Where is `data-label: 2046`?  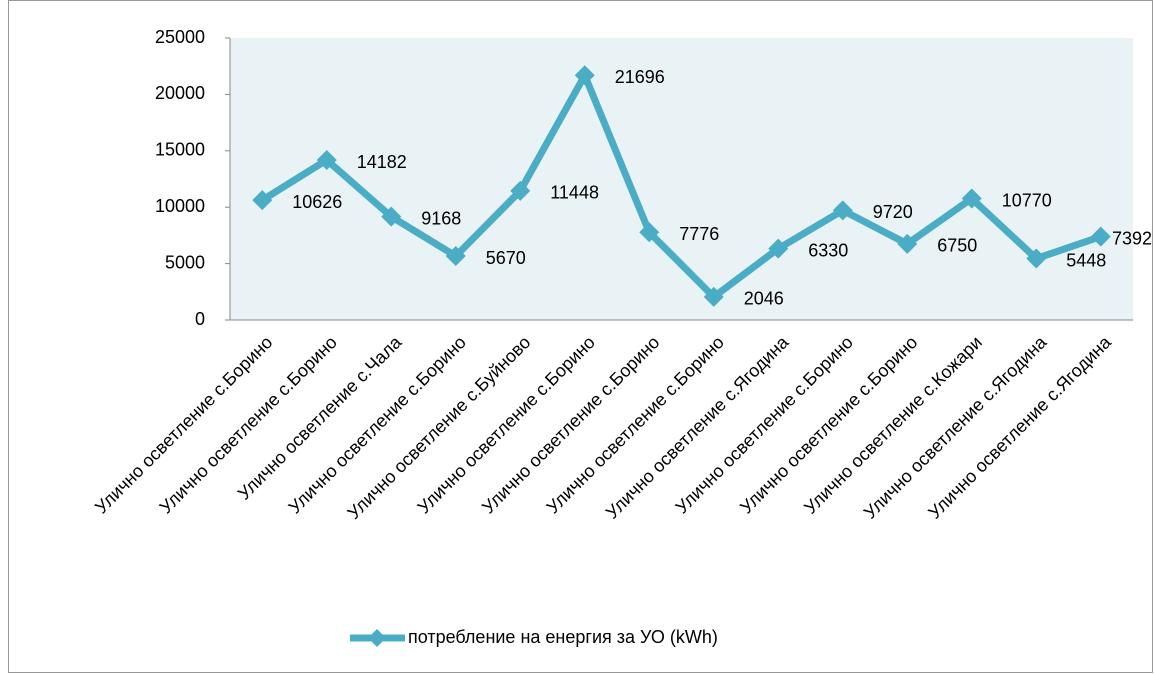
data-label: 2046 is located at coordinates (764, 299).